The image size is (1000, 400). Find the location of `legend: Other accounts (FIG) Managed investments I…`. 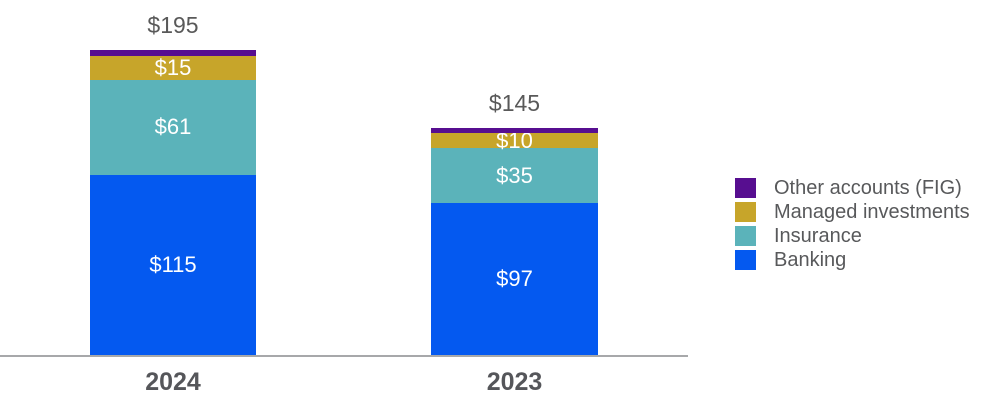

legend: Other accounts (FIG) Managed investments I… is located at coordinates (852, 223).